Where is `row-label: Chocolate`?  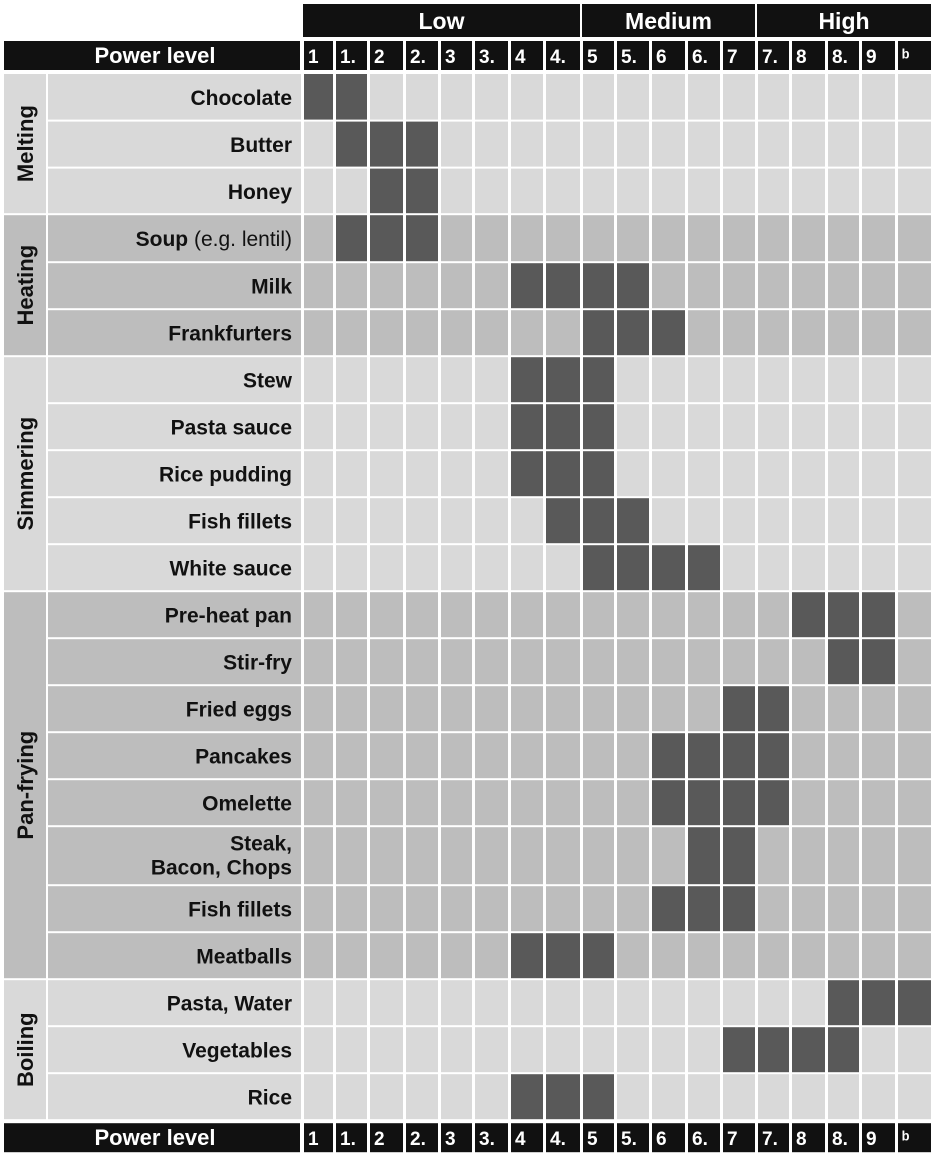 row-label: Chocolate is located at coordinates (241, 98).